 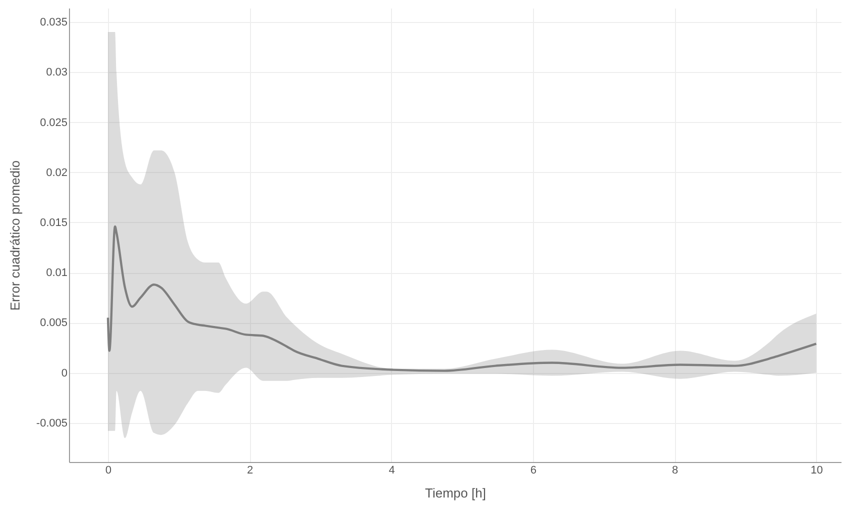 What do you see at coordinates (675, 470) in the screenshot?
I see `x-tick-label: 8` at bounding box center [675, 470].